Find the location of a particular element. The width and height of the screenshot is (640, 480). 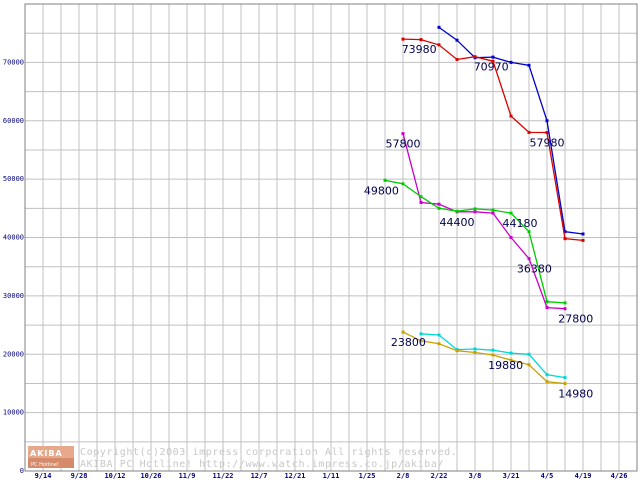

y-tick-labels: 0 10000 20000 30000 40000 50000 60000 70000 is located at coordinates (13, 266).